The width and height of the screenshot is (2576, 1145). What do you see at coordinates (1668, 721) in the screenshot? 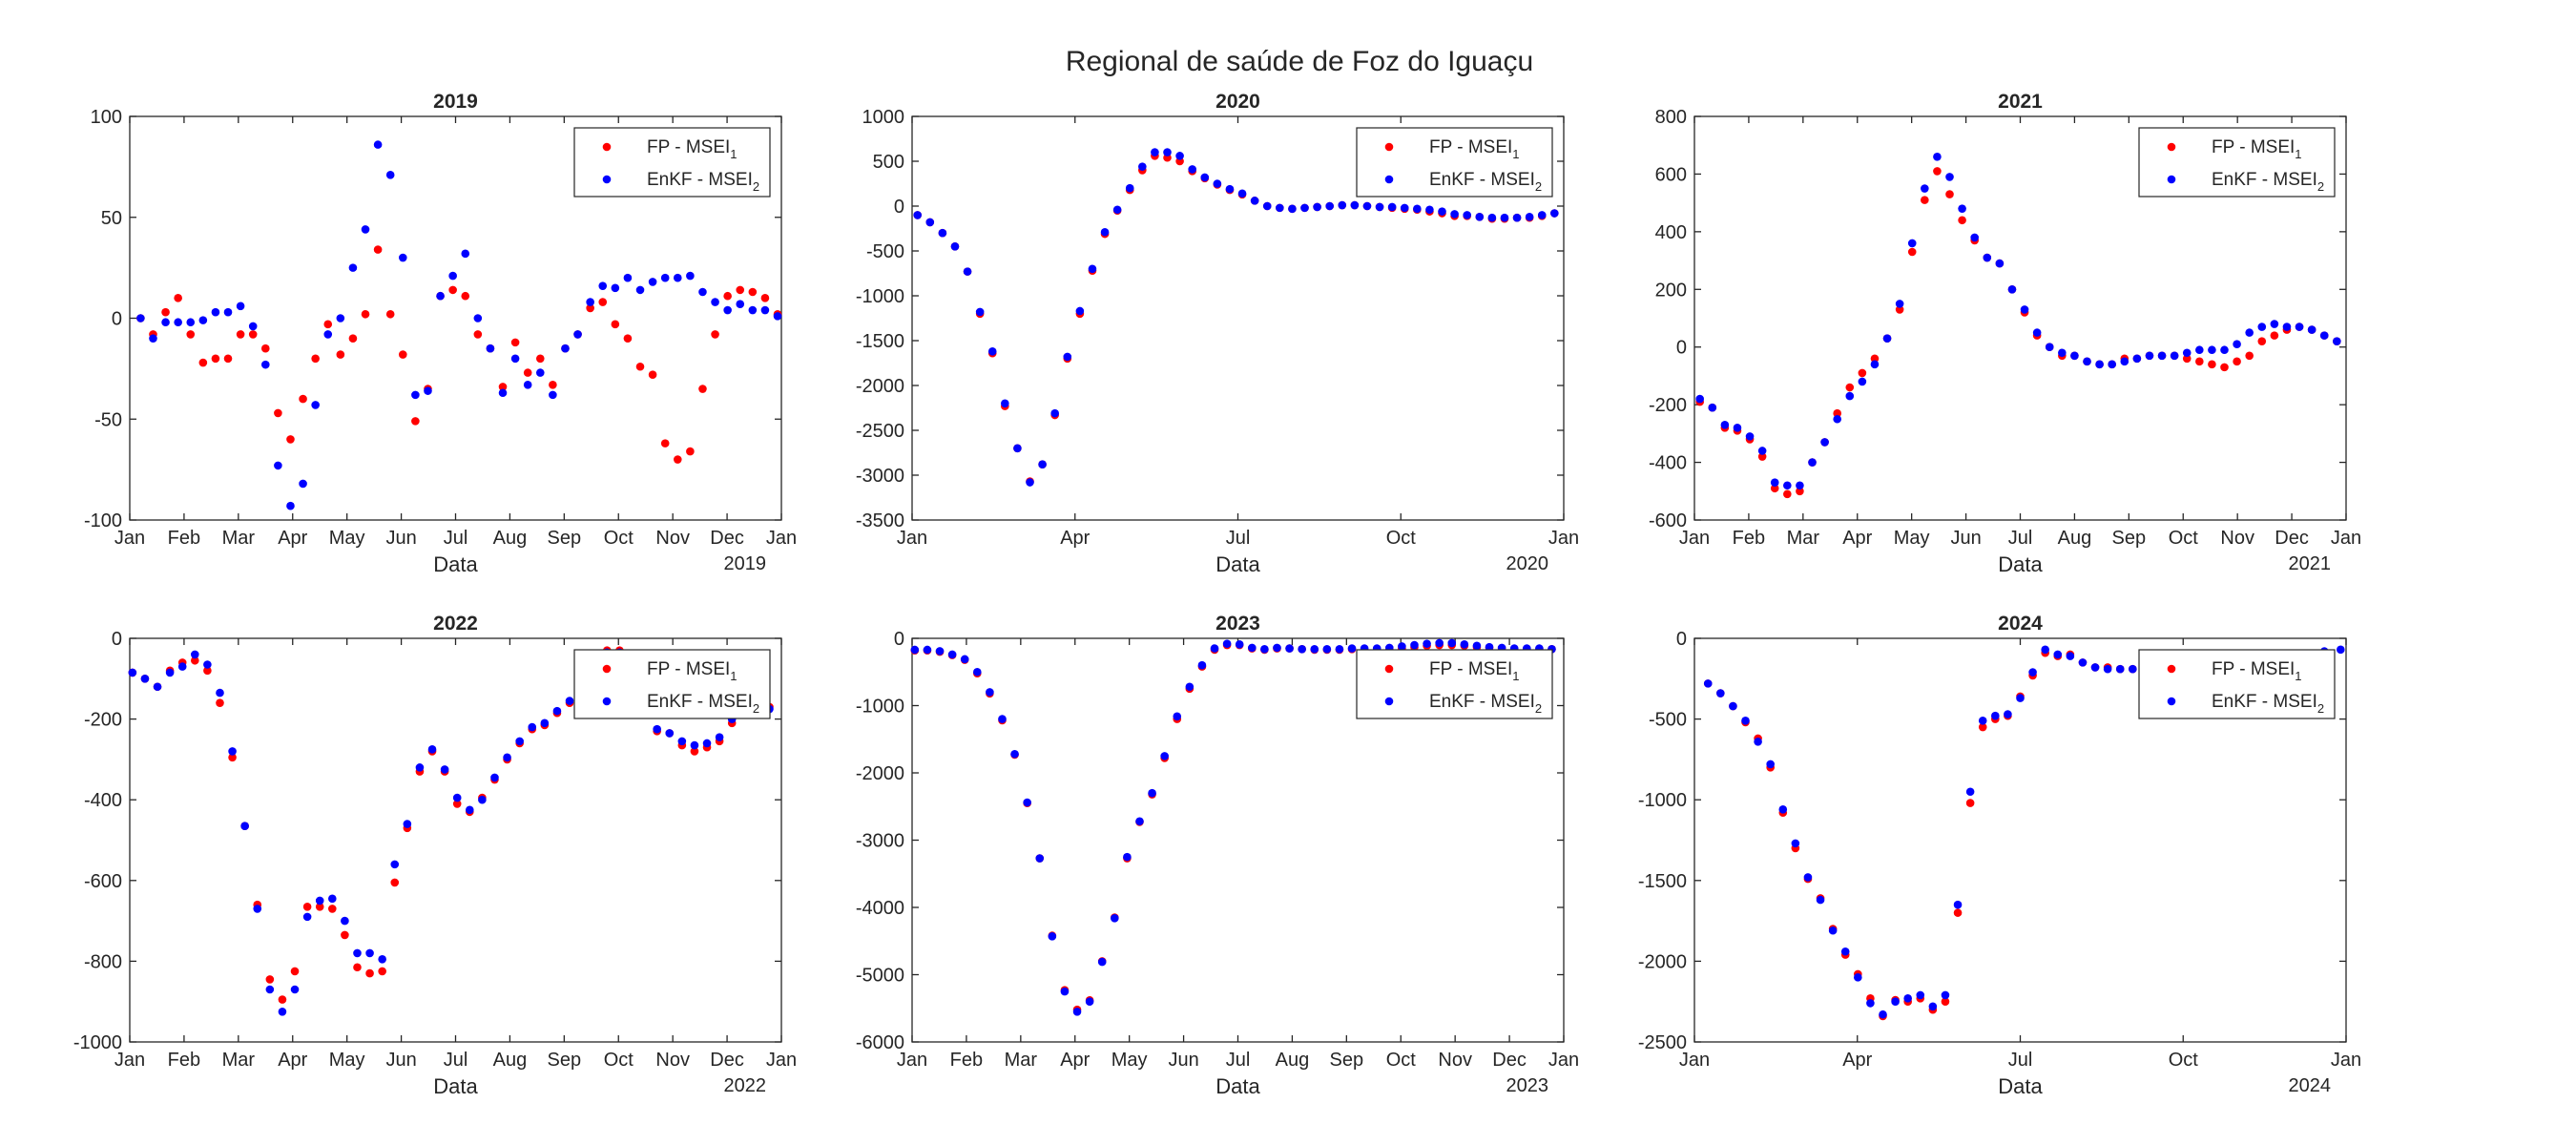
I see `y-tick-label: -500` at bounding box center [1668, 721].